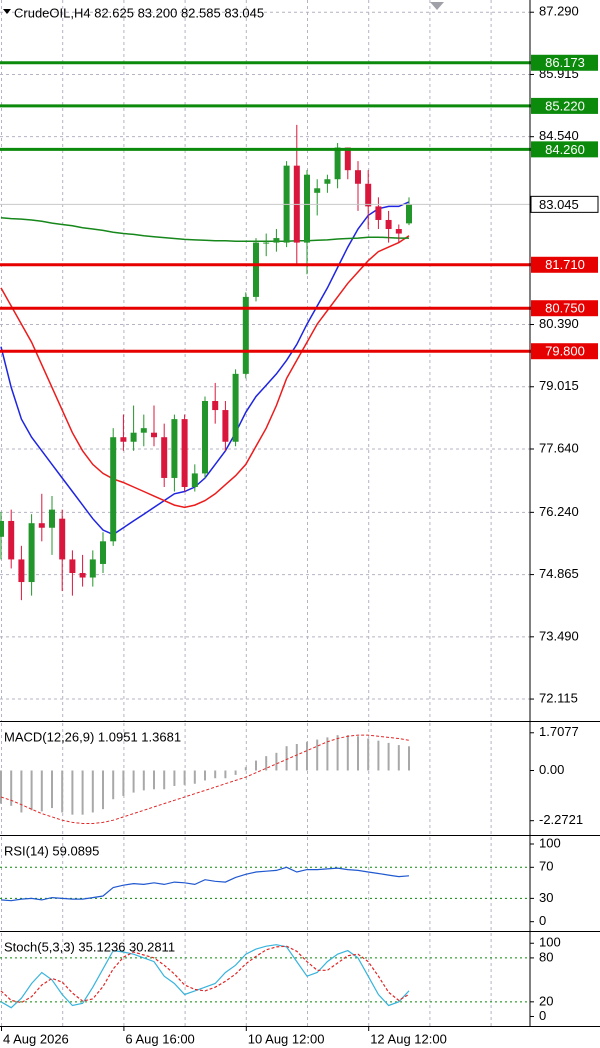 The image size is (600, 1048). I want to click on y-tick-label: 1.7077, so click(559, 731).